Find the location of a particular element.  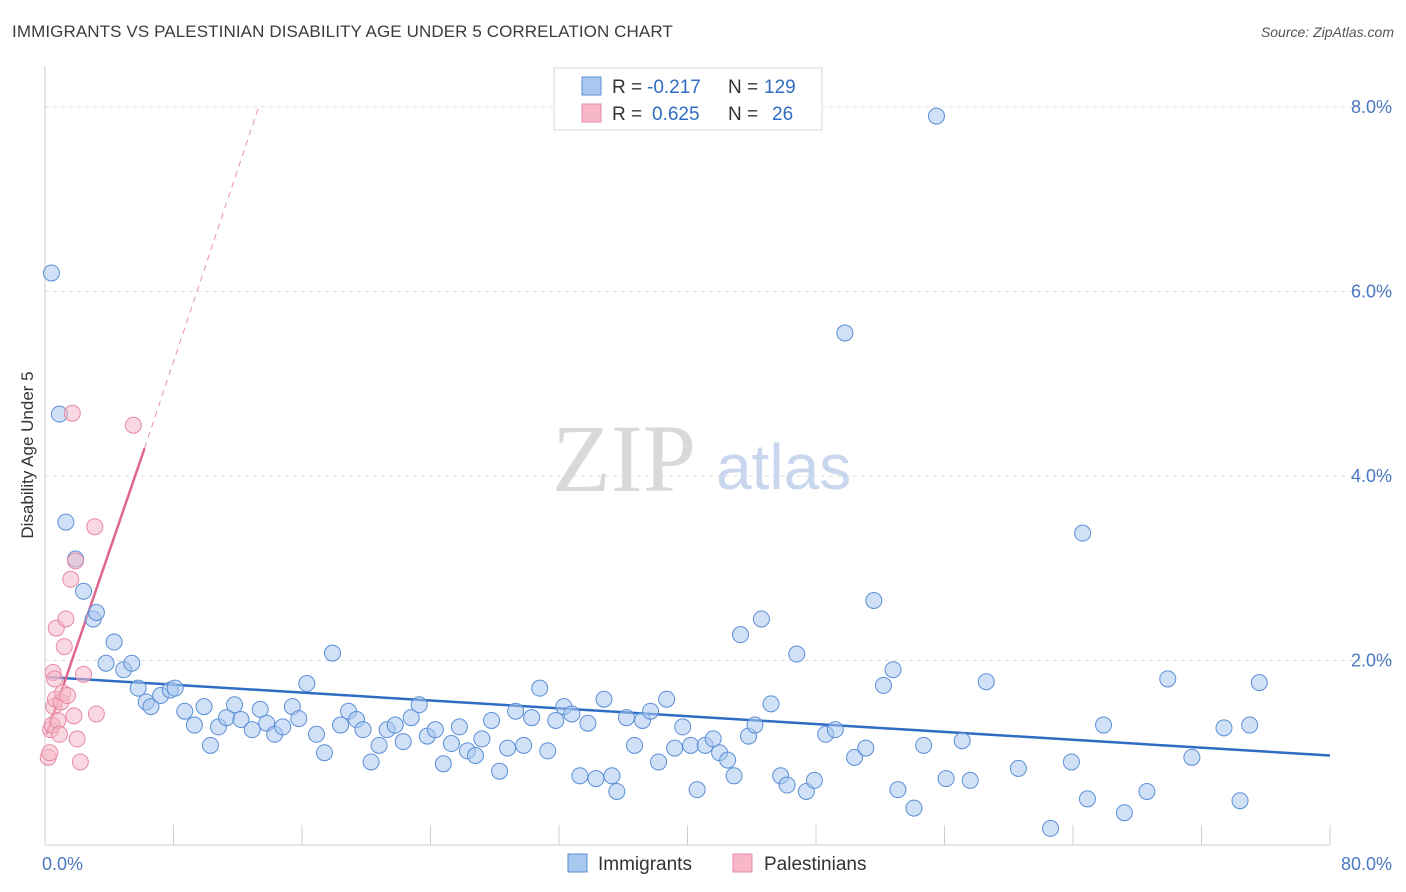

legend-bottom: Immigrants Palestinians is located at coordinates (716, 864).